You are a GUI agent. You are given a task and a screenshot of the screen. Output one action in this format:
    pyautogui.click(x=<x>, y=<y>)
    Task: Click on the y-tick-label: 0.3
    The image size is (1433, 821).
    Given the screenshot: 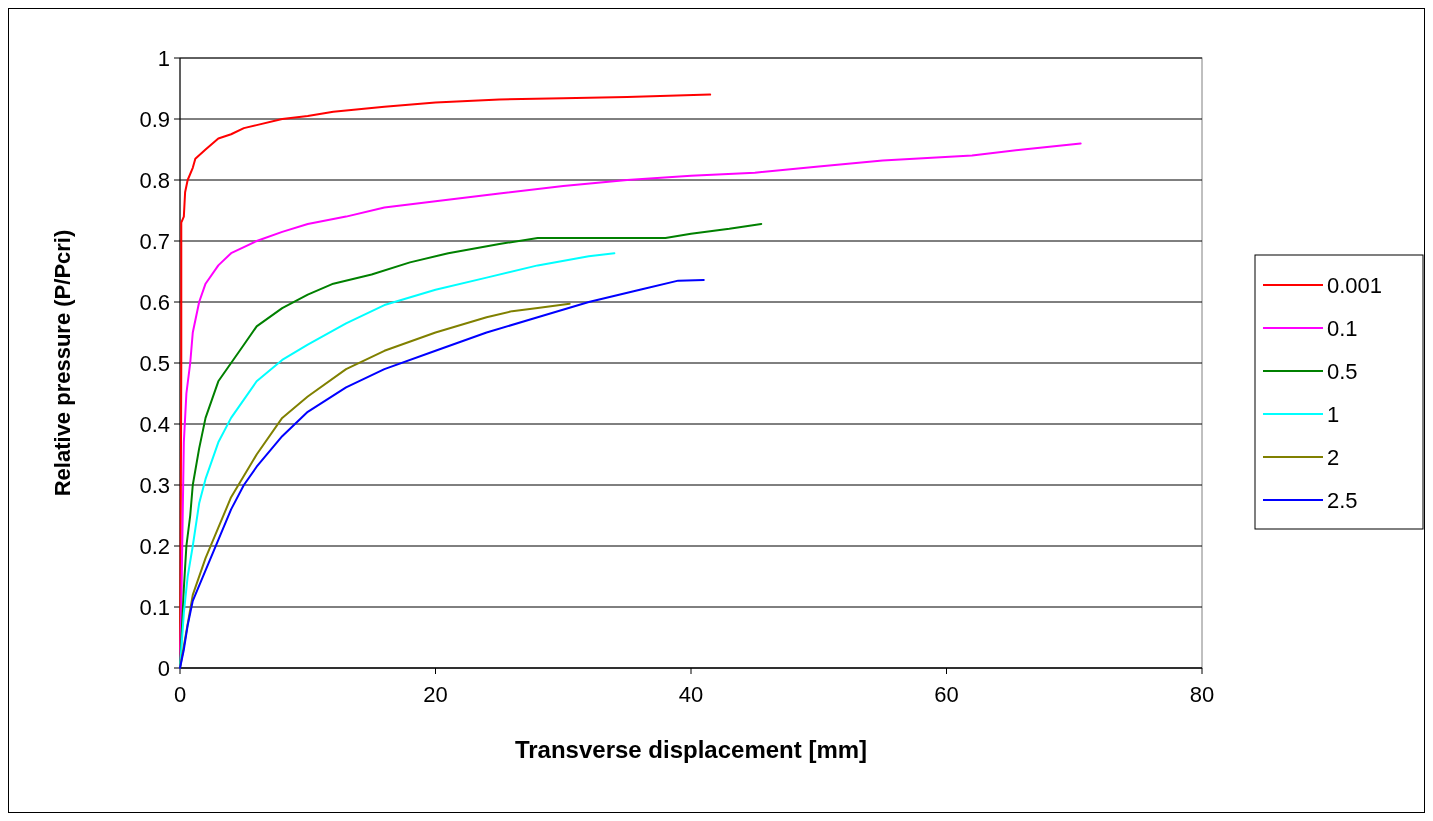 What is the action you would take?
    pyautogui.click(x=154, y=485)
    